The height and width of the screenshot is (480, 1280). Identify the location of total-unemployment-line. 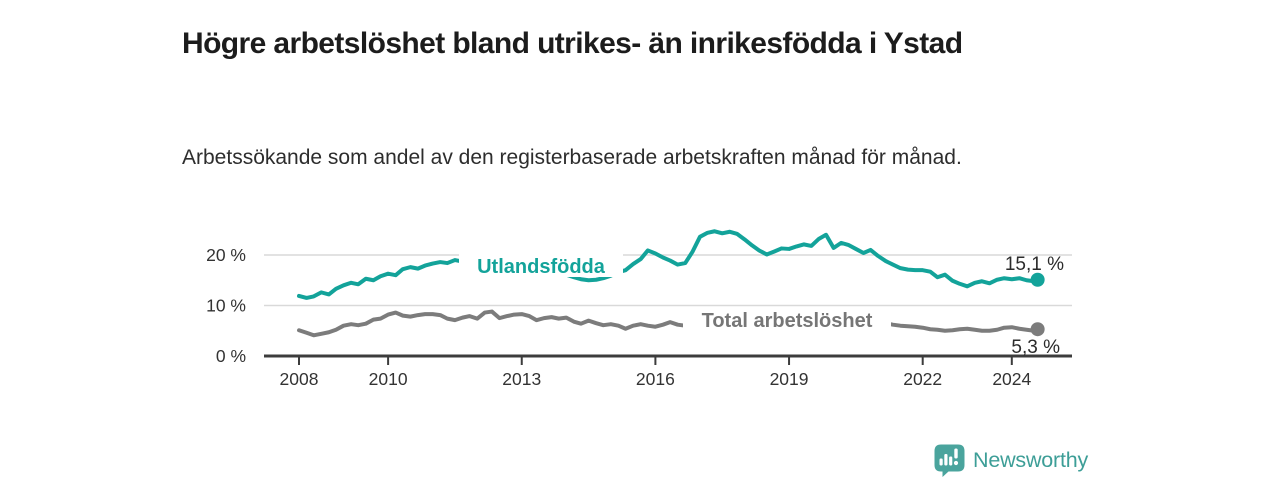
(668, 323).